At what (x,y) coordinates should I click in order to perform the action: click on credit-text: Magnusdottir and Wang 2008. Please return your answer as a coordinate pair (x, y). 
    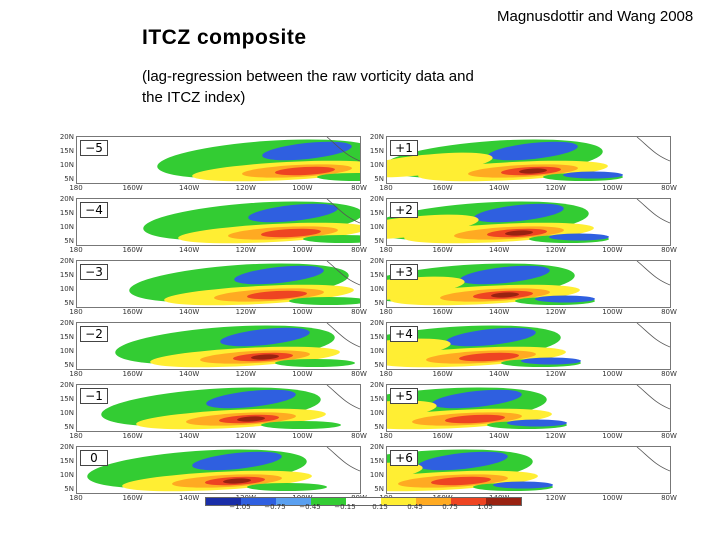
    Looking at the image, I should click on (595, 16).